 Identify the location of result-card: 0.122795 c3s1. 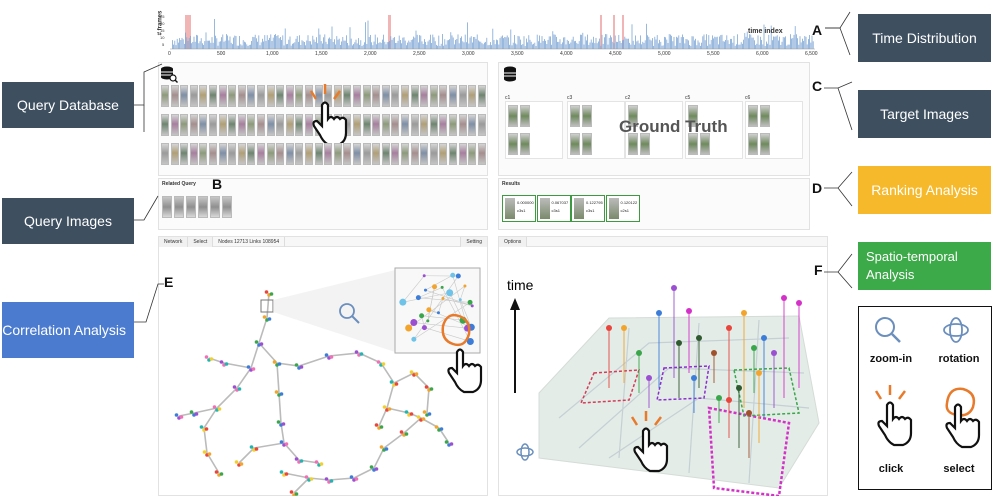
(588, 208).